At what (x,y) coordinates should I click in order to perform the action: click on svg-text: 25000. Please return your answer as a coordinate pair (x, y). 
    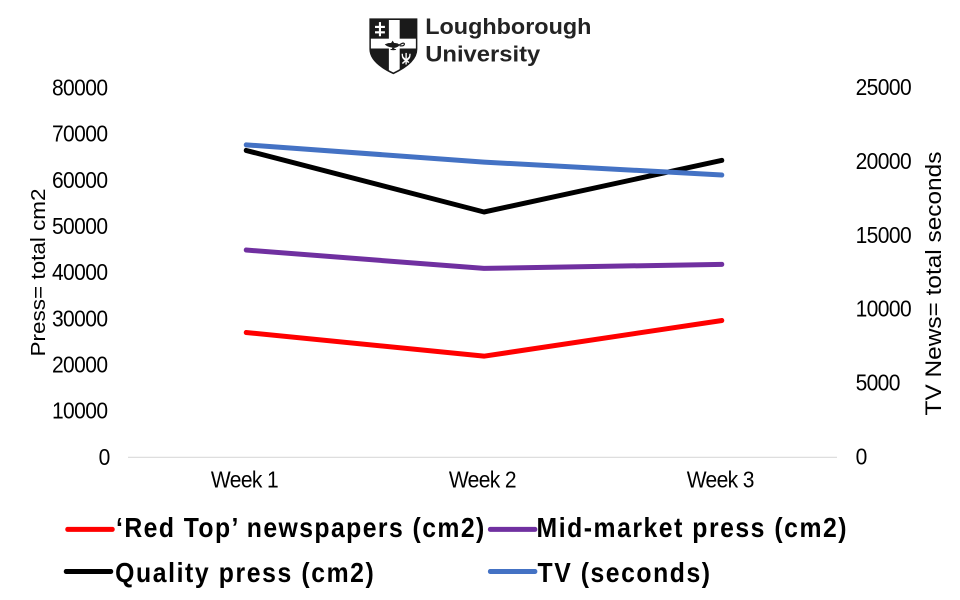
    Looking at the image, I should click on (884, 87).